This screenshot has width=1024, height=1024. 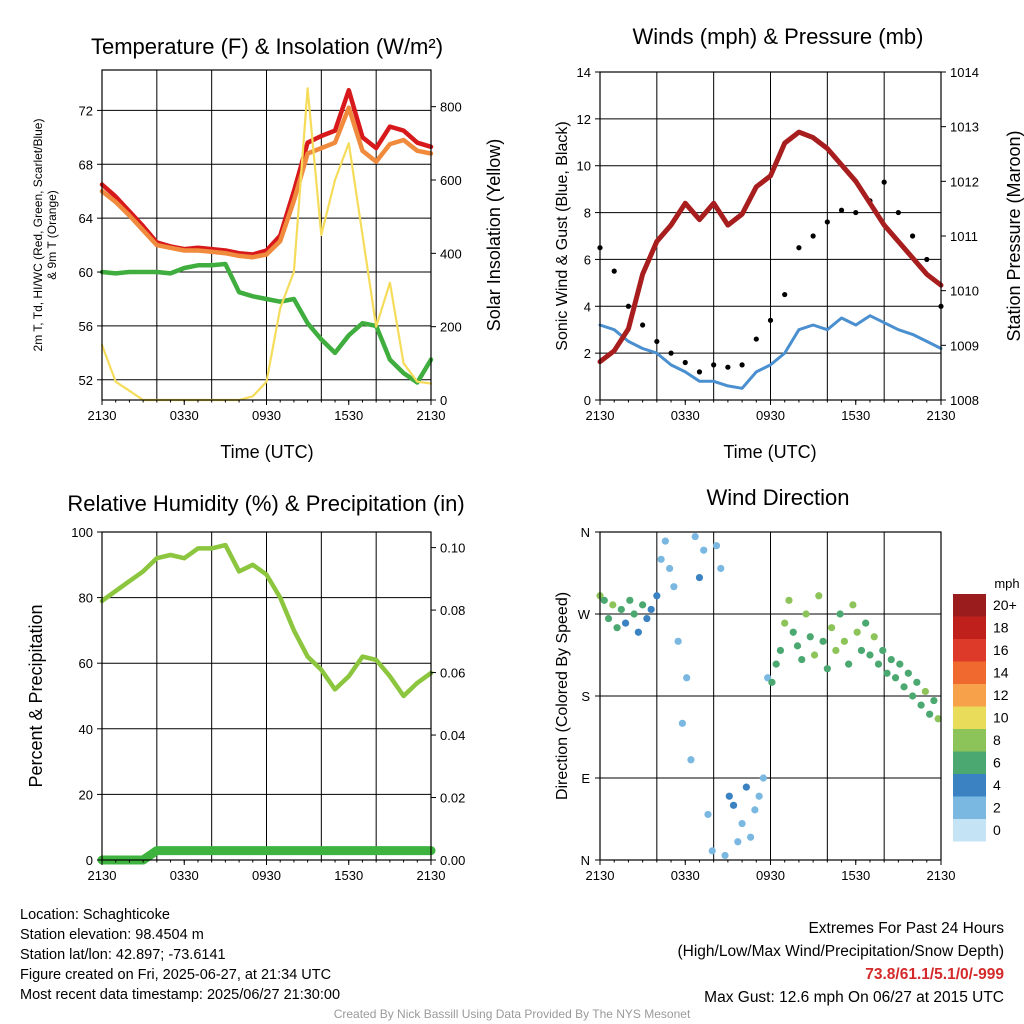 What do you see at coordinates (452, 798) in the screenshot?
I see `rh-ytick-label-right: 0.02` at bounding box center [452, 798].